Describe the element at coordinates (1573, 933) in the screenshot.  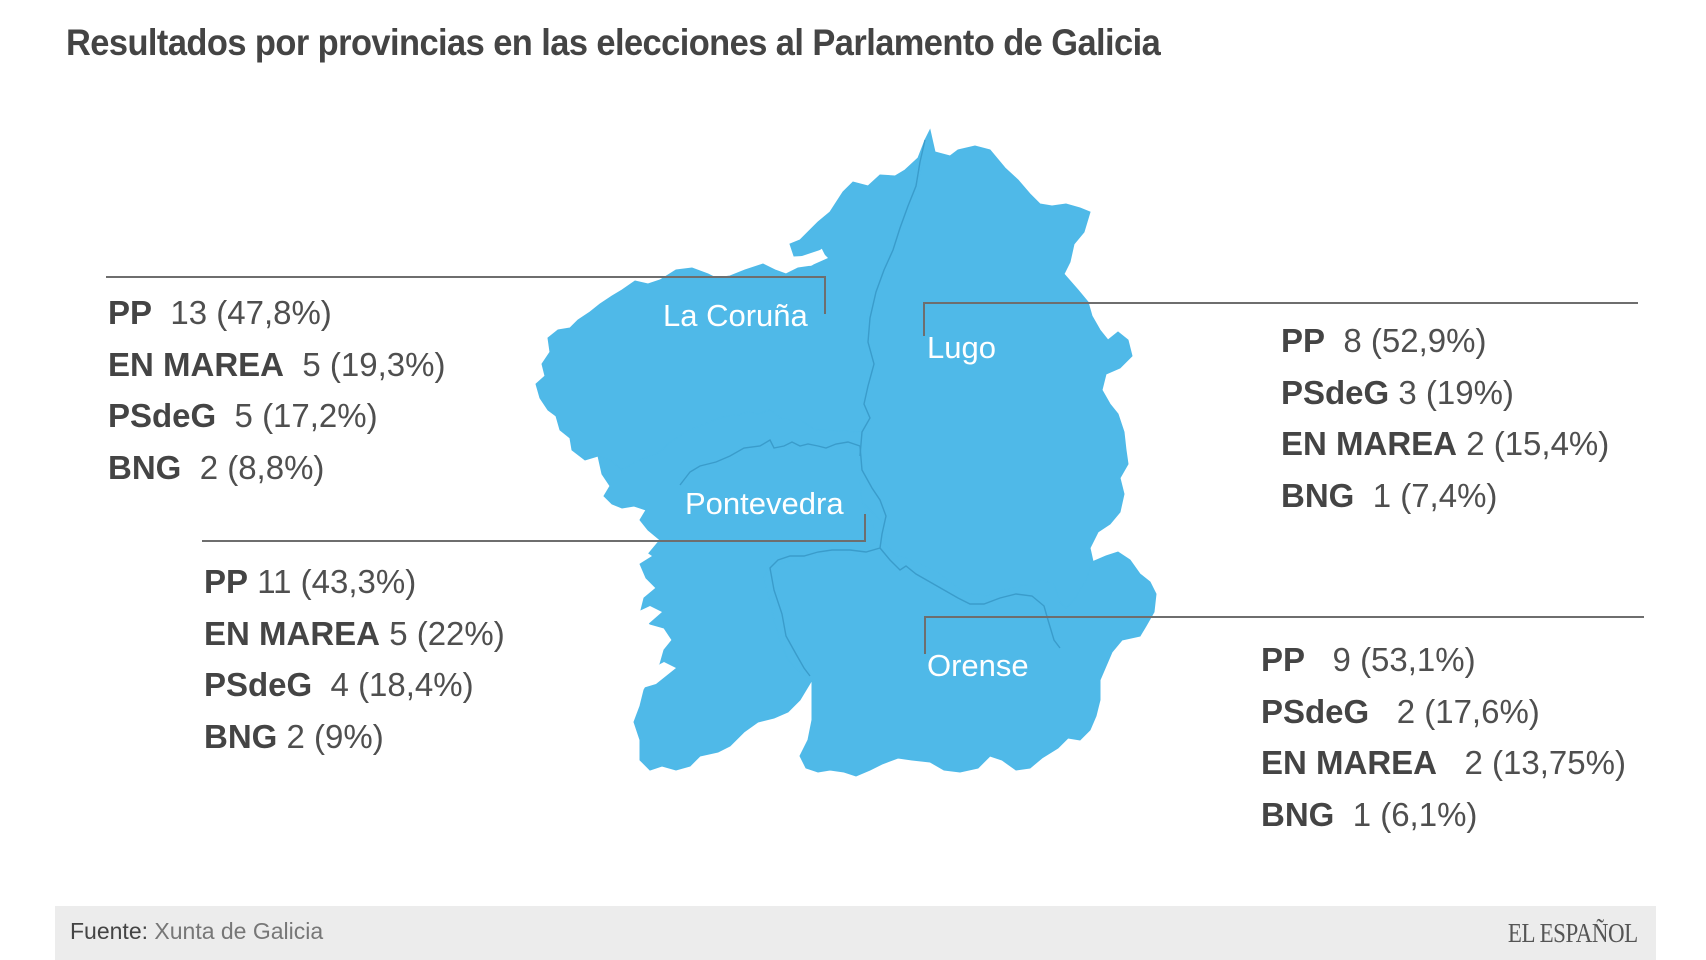
I see `el-espanol-logo: EL ESPAÑOL` at that location.